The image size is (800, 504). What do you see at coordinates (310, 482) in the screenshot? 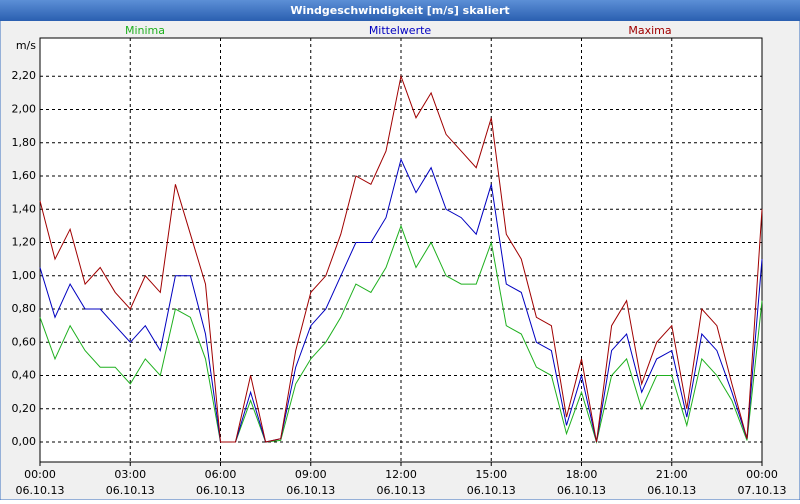
I see `x-tick-label: 09:00 06.10.13` at bounding box center [310, 482].